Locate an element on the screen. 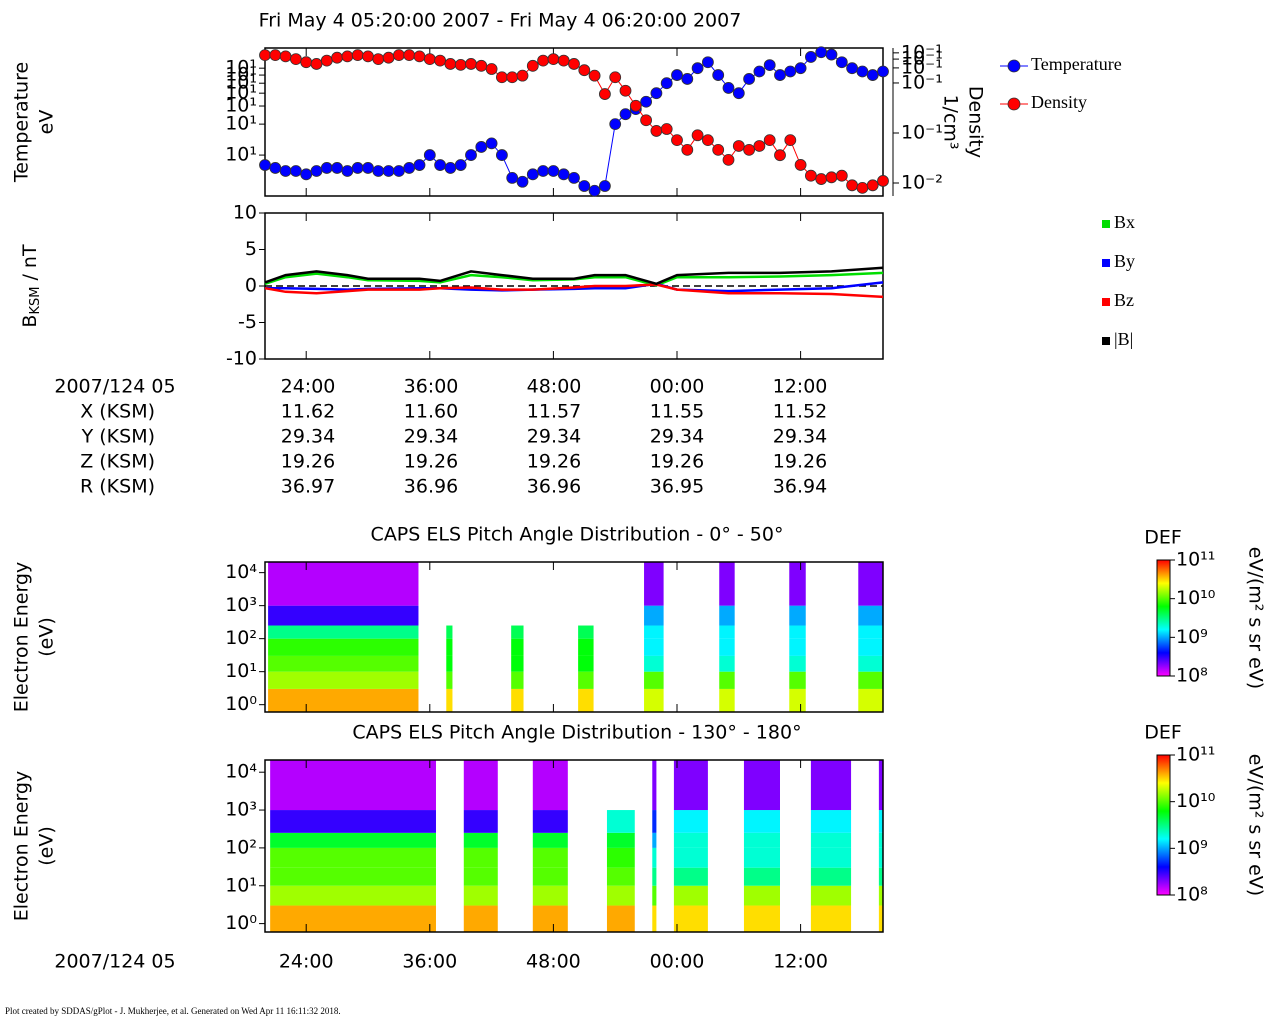  series-line is located at coordinates (574, 276).